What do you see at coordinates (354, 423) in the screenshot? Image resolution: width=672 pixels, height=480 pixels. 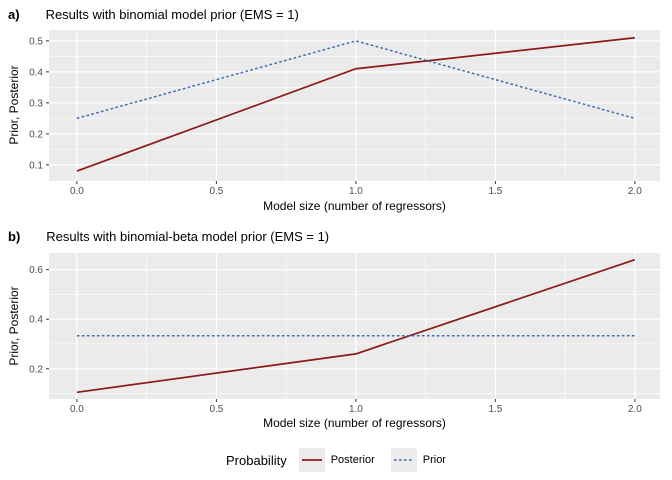 I see `panel-b-x-axis-title: Model size (number of regressors)` at bounding box center [354, 423].